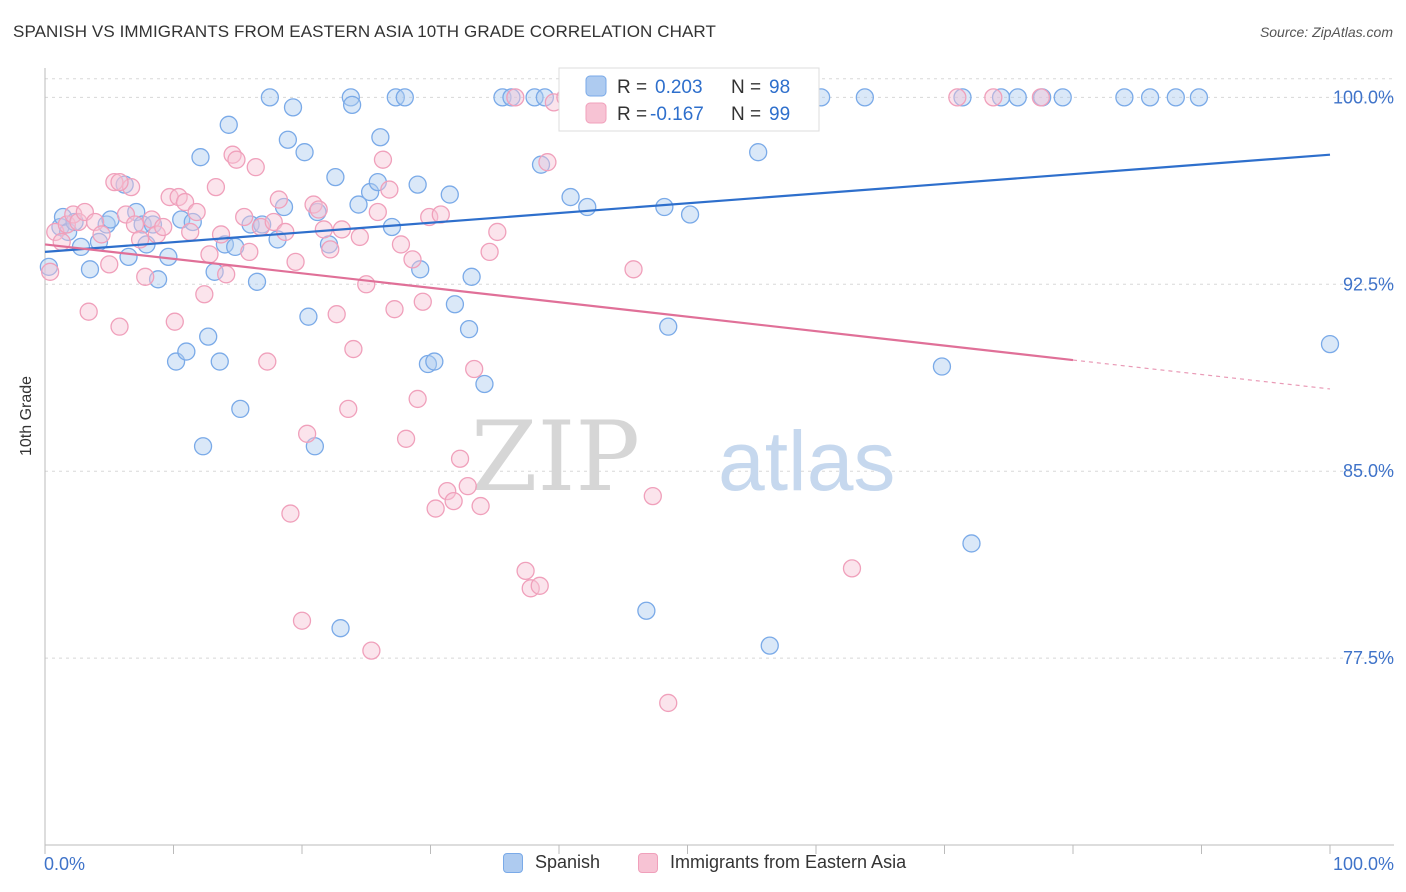 The height and width of the screenshot is (892, 1406). Describe the element at coordinates (1326, 32) in the screenshot. I see `source-label: Source: ZipAtlas.com` at that location.